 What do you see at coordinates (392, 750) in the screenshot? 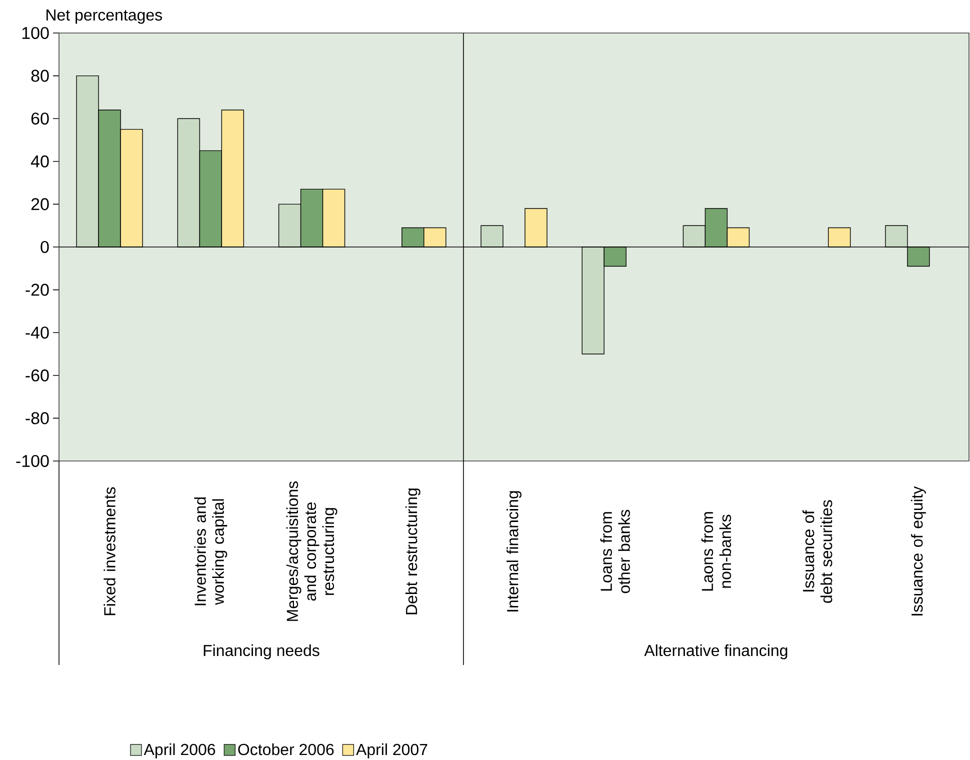
I see `legend-label: April 2007` at bounding box center [392, 750].